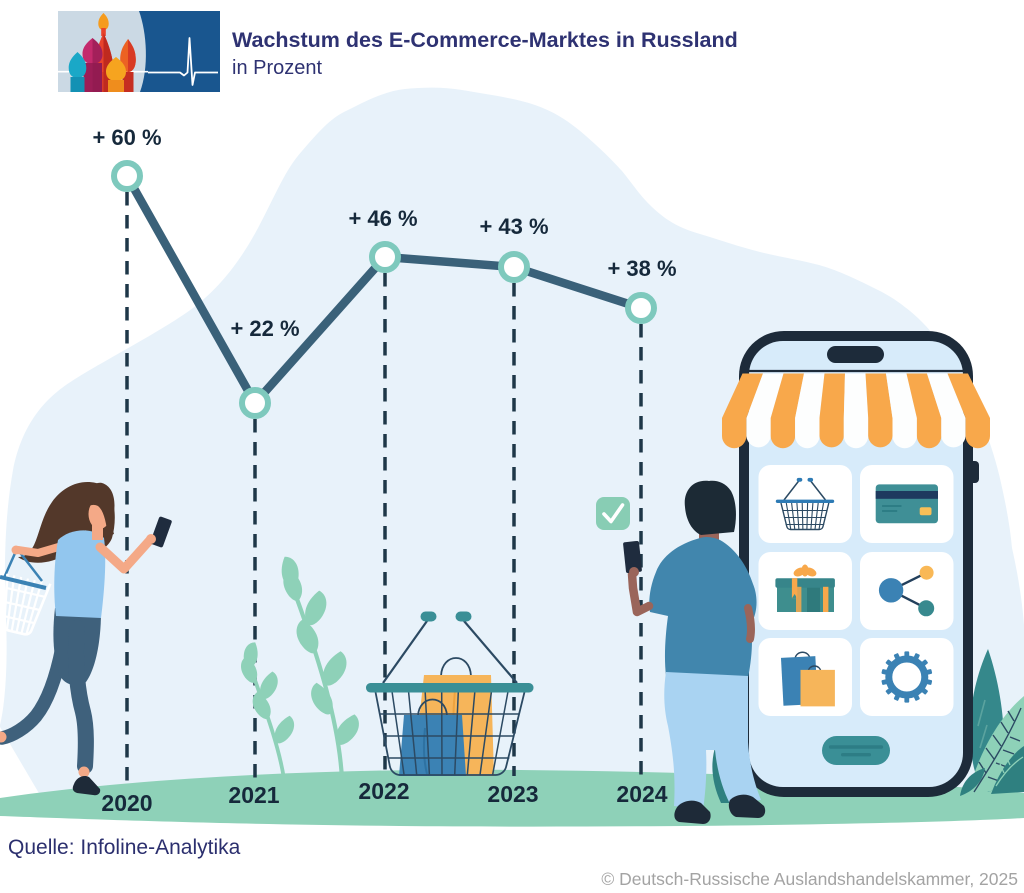 This screenshot has width=1024, height=893. What do you see at coordinates (641, 268) in the screenshot?
I see `svg-text: + 38 %` at bounding box center [641, 268].